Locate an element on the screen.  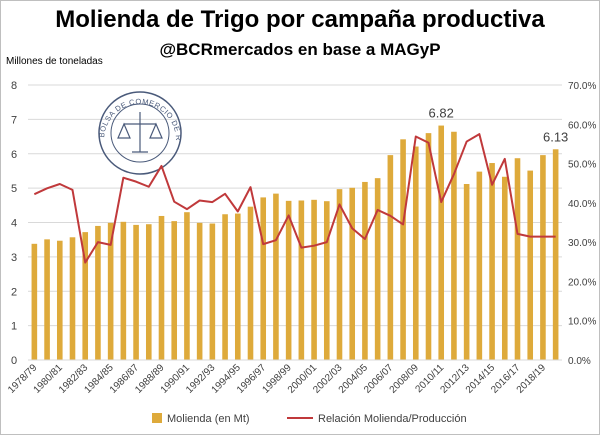
y2-tick-label: 30.0% is located at coordinates (582, 243).